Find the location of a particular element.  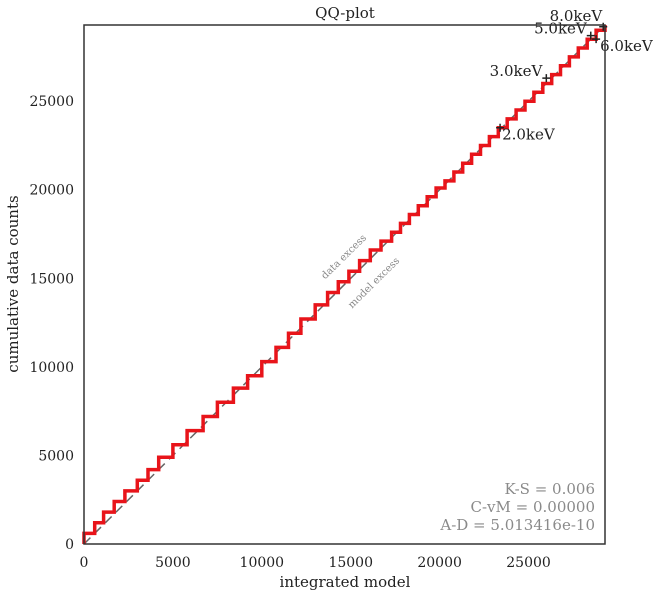

x-tick-label: 15000 is located at coordinates (350, 563).